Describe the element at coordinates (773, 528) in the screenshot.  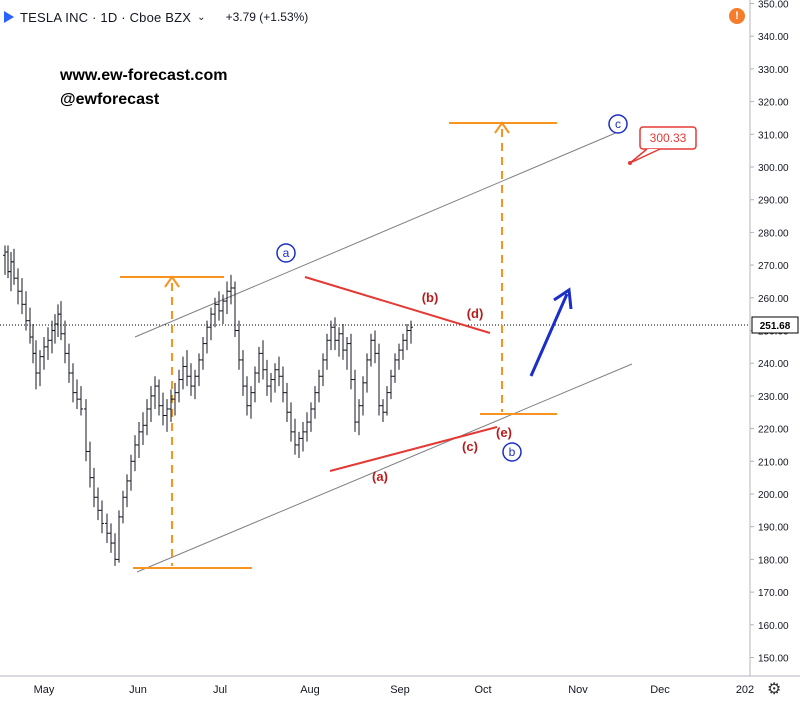
I see `y-tick-label: 190.00` at that location.